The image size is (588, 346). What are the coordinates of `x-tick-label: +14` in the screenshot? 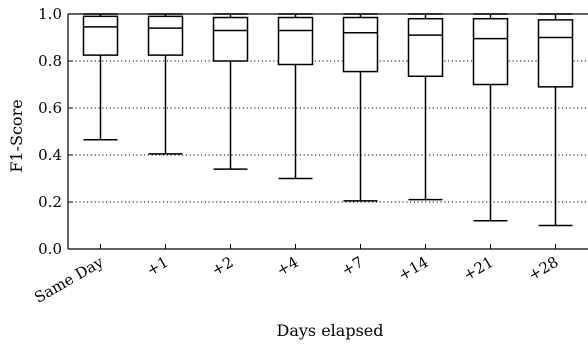 It's located at (413, 268).